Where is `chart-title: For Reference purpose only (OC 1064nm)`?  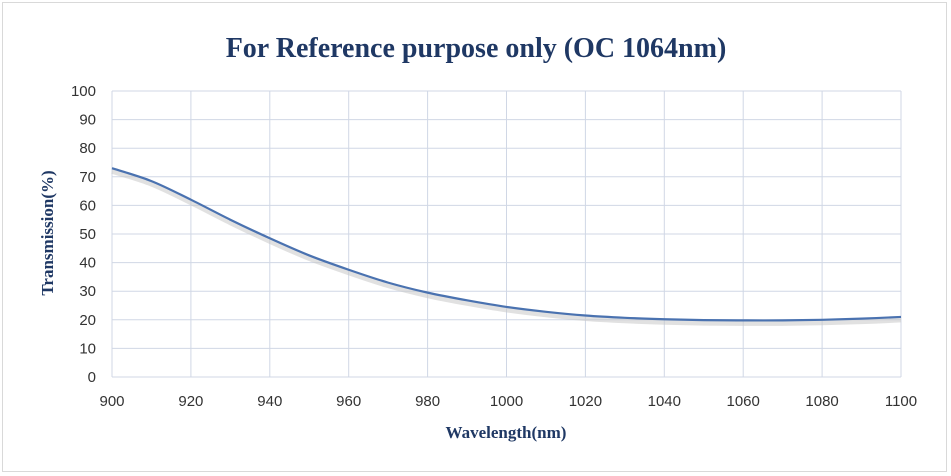 chart-title: For Reference purpose only (OC 1064nm) is located at coordinates (476, 48).